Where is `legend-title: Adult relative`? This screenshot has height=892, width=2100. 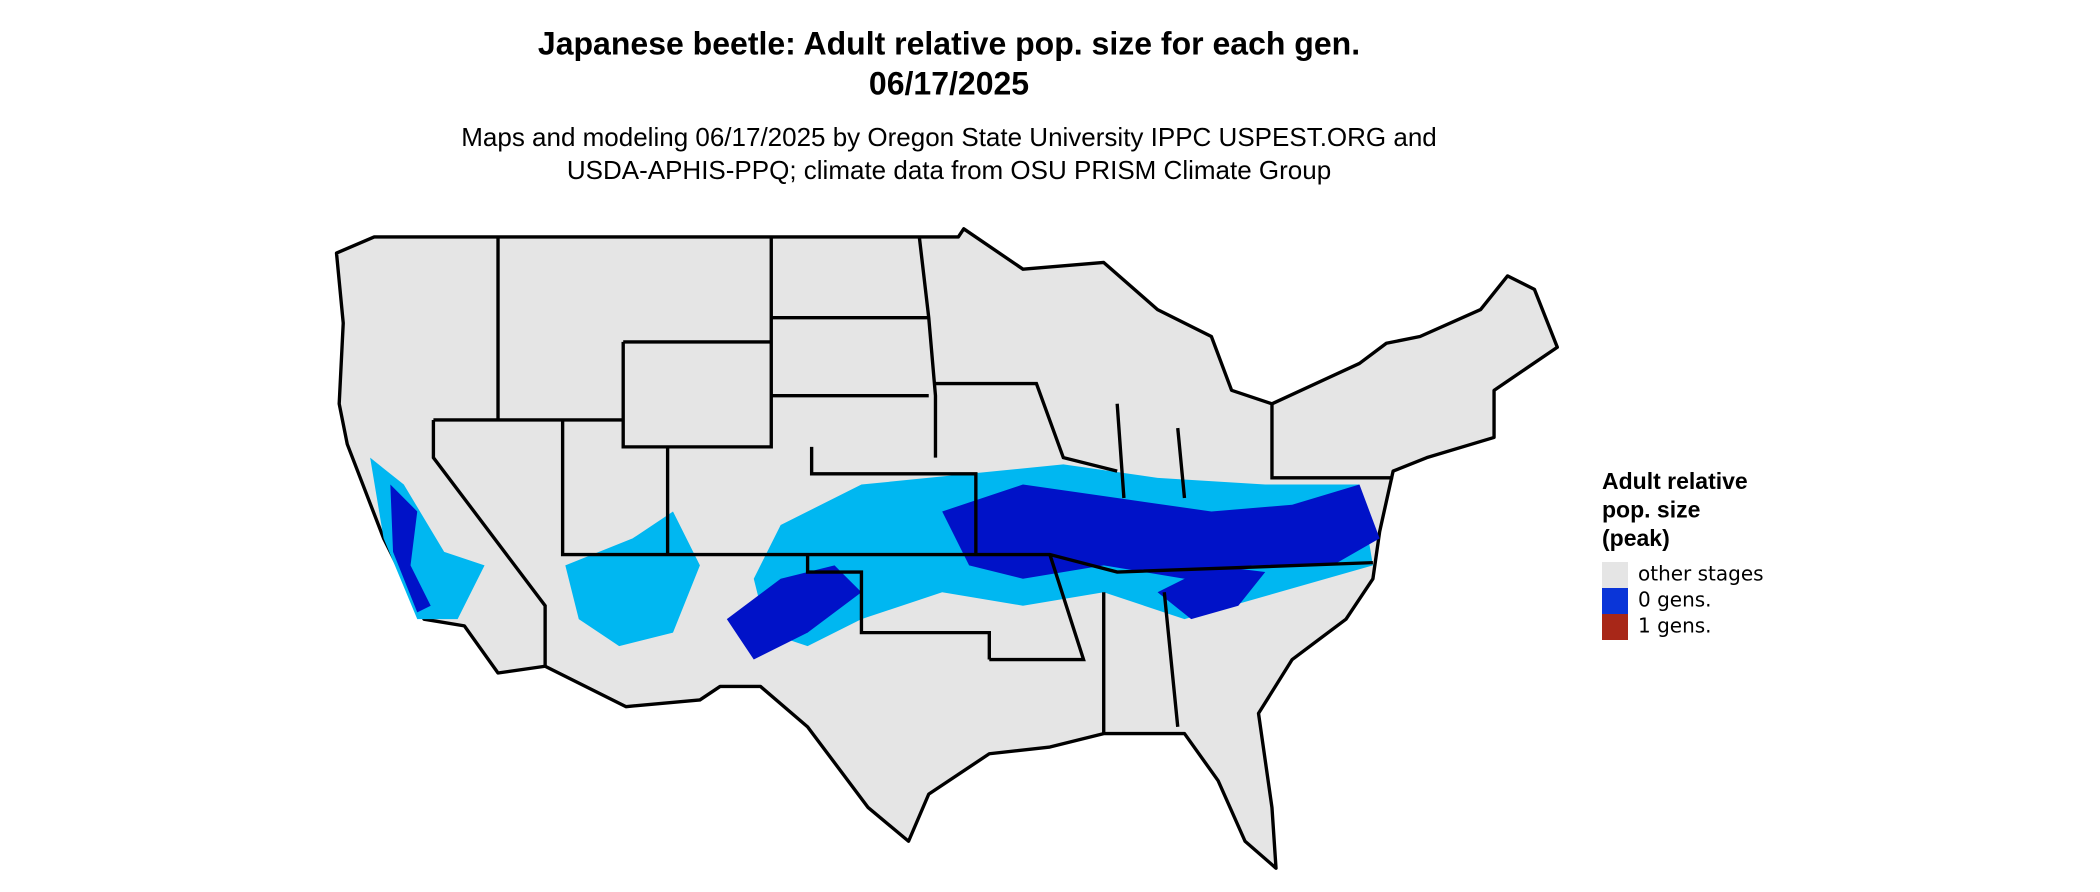 legend-title: Adult relative is located at coordinates (1675, 481).